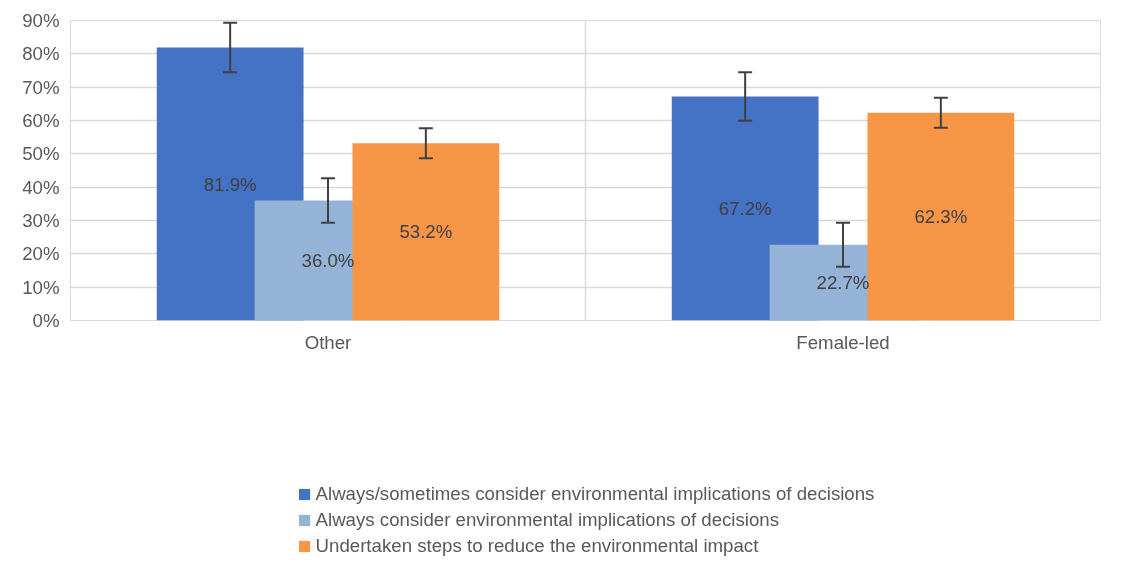 This screenshot has width=1135, height=570. Describe the element at coordinates (328, 342) in the screenshot. I see `x-tick-label: Other` at that location.